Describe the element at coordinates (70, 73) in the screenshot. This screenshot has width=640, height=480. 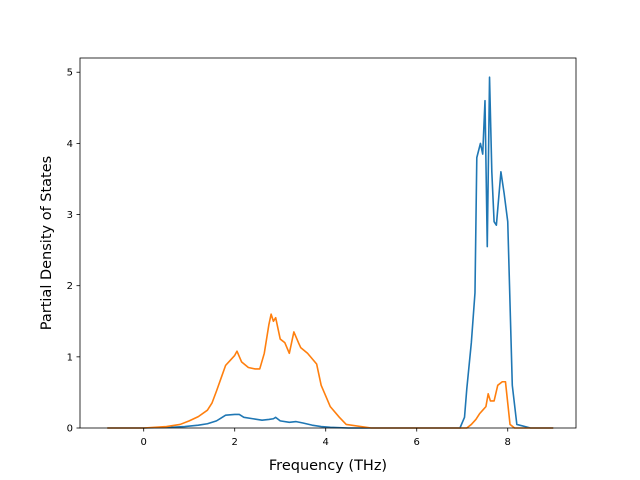
I see `y-tick-label: 5` at that location.